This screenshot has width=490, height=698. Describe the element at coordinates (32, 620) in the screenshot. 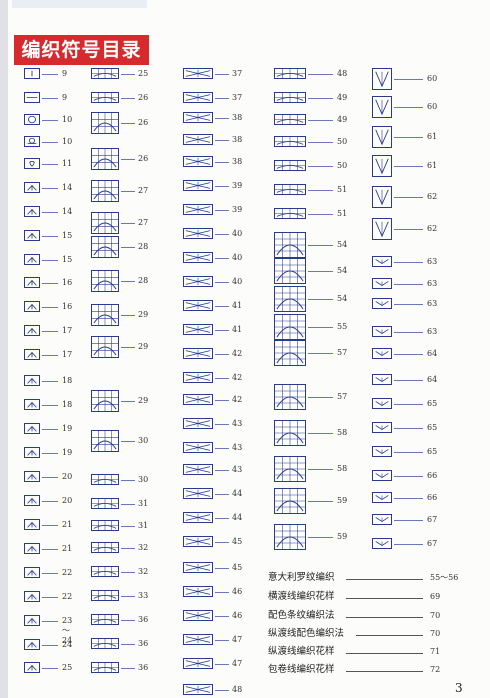

I see `diamond-symbol` at that location.